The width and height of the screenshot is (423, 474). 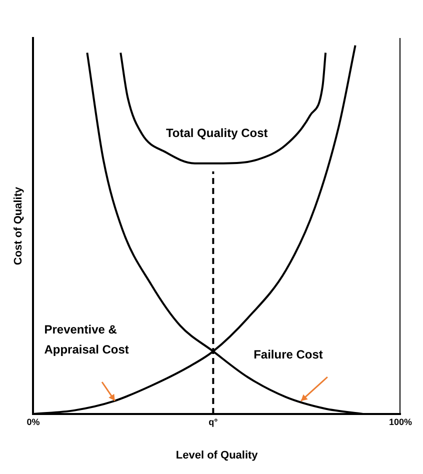 What do you see at coordinates (288, 354) in the screenshot?
I see `series-label: Failure Cost` at bounding box center [288, 354].